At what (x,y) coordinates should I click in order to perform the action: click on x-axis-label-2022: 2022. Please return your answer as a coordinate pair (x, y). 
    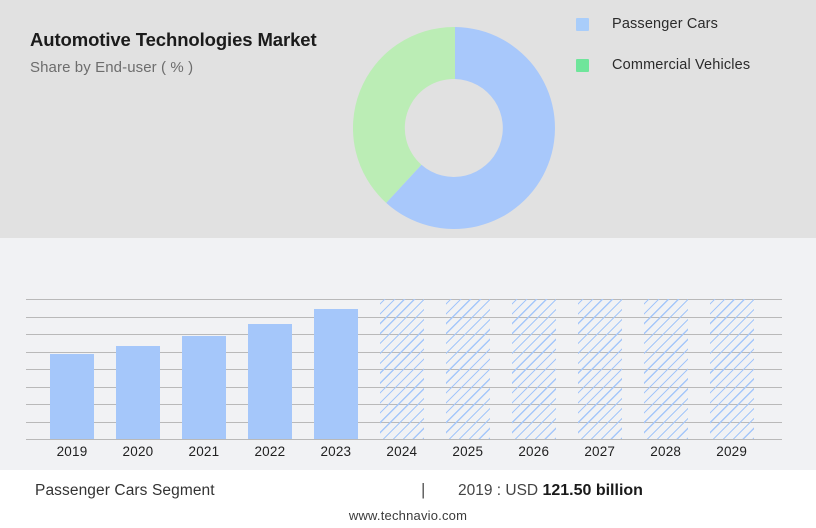
    Looking at the image, I should click on (270, 451).